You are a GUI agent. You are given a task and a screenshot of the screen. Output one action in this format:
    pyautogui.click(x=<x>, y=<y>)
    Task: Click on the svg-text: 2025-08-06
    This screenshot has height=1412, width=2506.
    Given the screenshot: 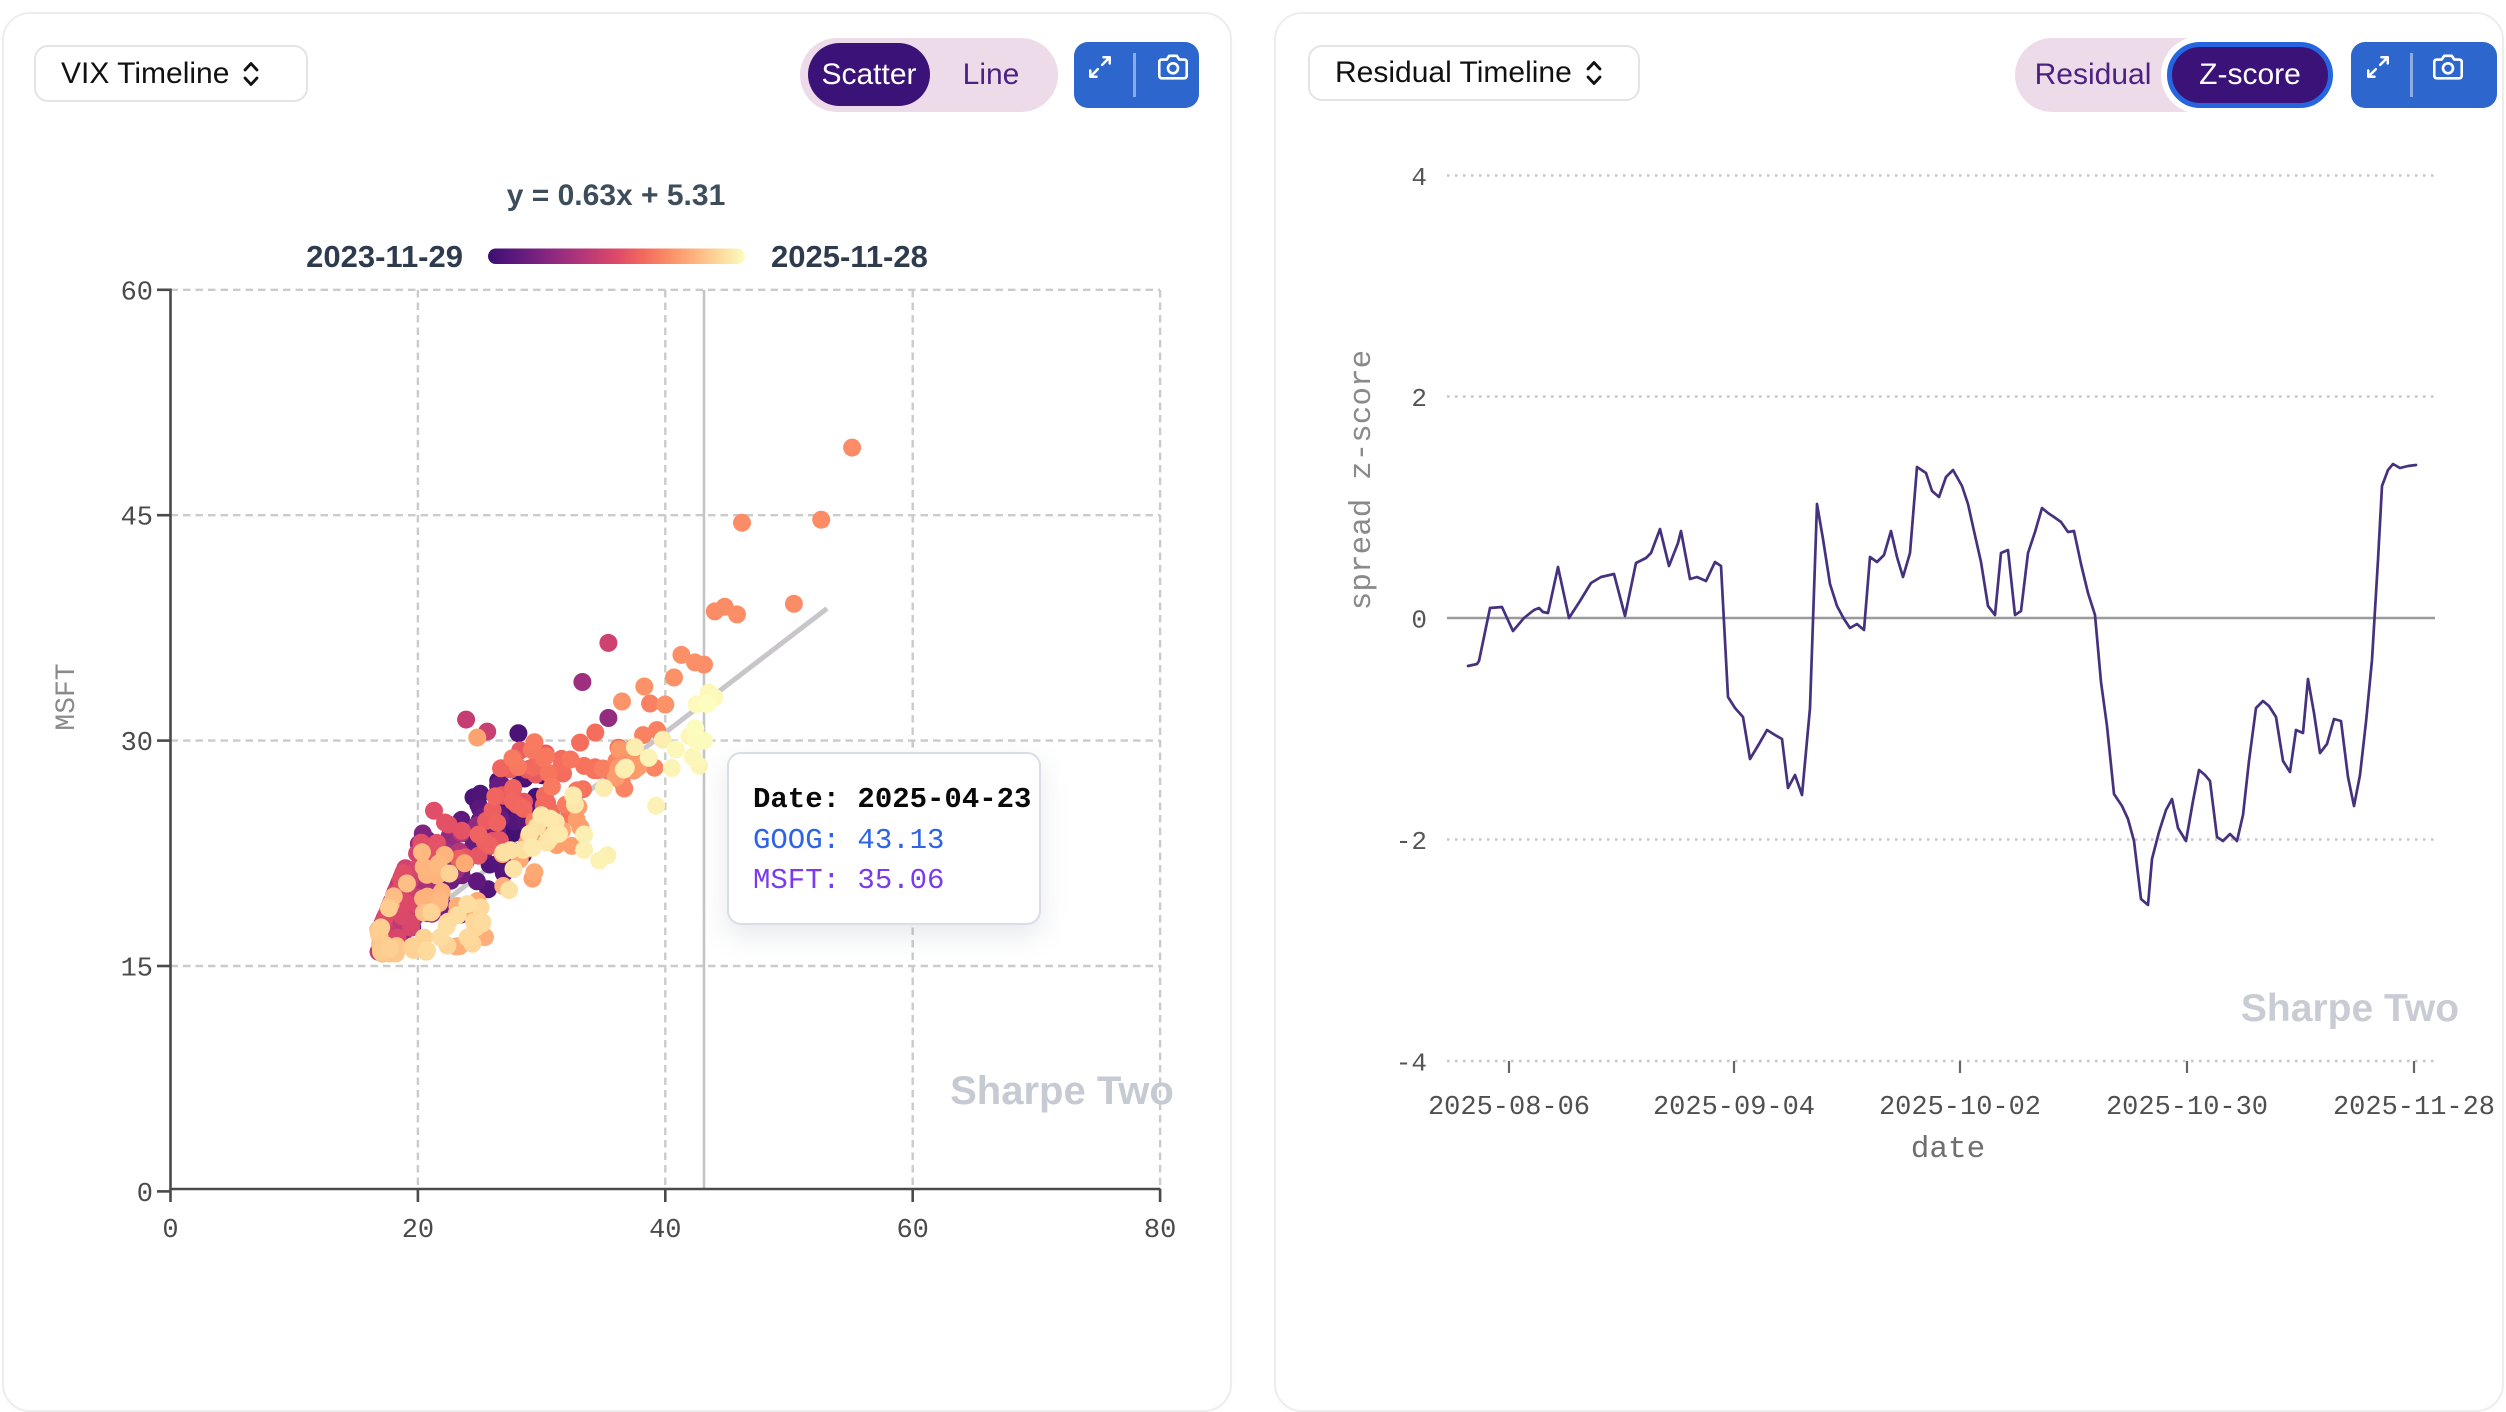 What is the action you would take?
    pyautogui.click(x=1509, y=1108)
    